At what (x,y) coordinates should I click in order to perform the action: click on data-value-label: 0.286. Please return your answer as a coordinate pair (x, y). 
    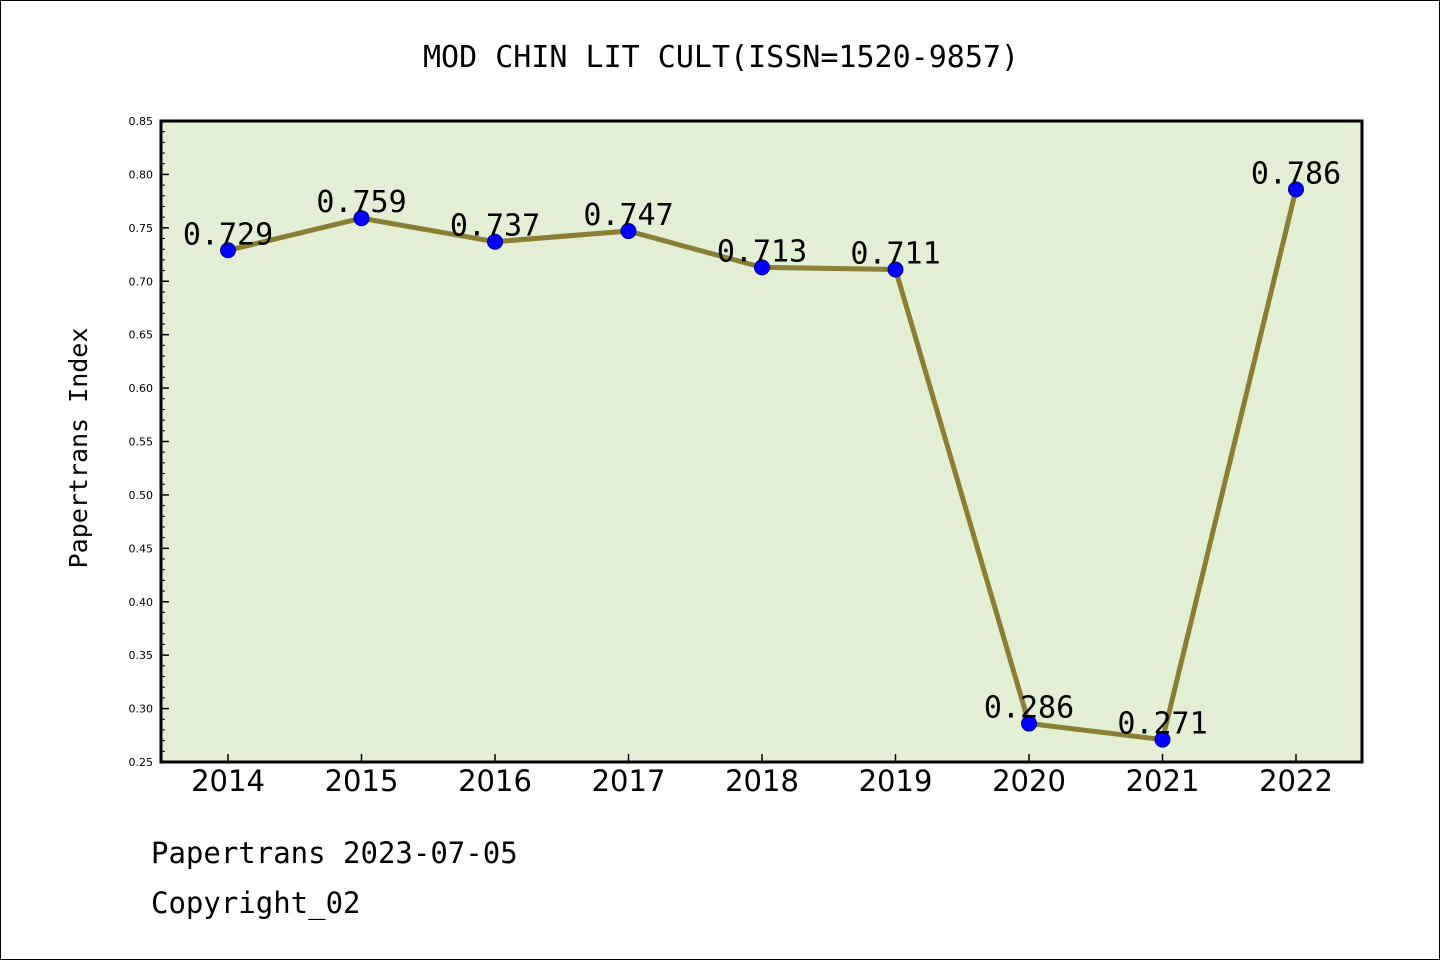
    Looking at the image, I should click on (1029, 708).